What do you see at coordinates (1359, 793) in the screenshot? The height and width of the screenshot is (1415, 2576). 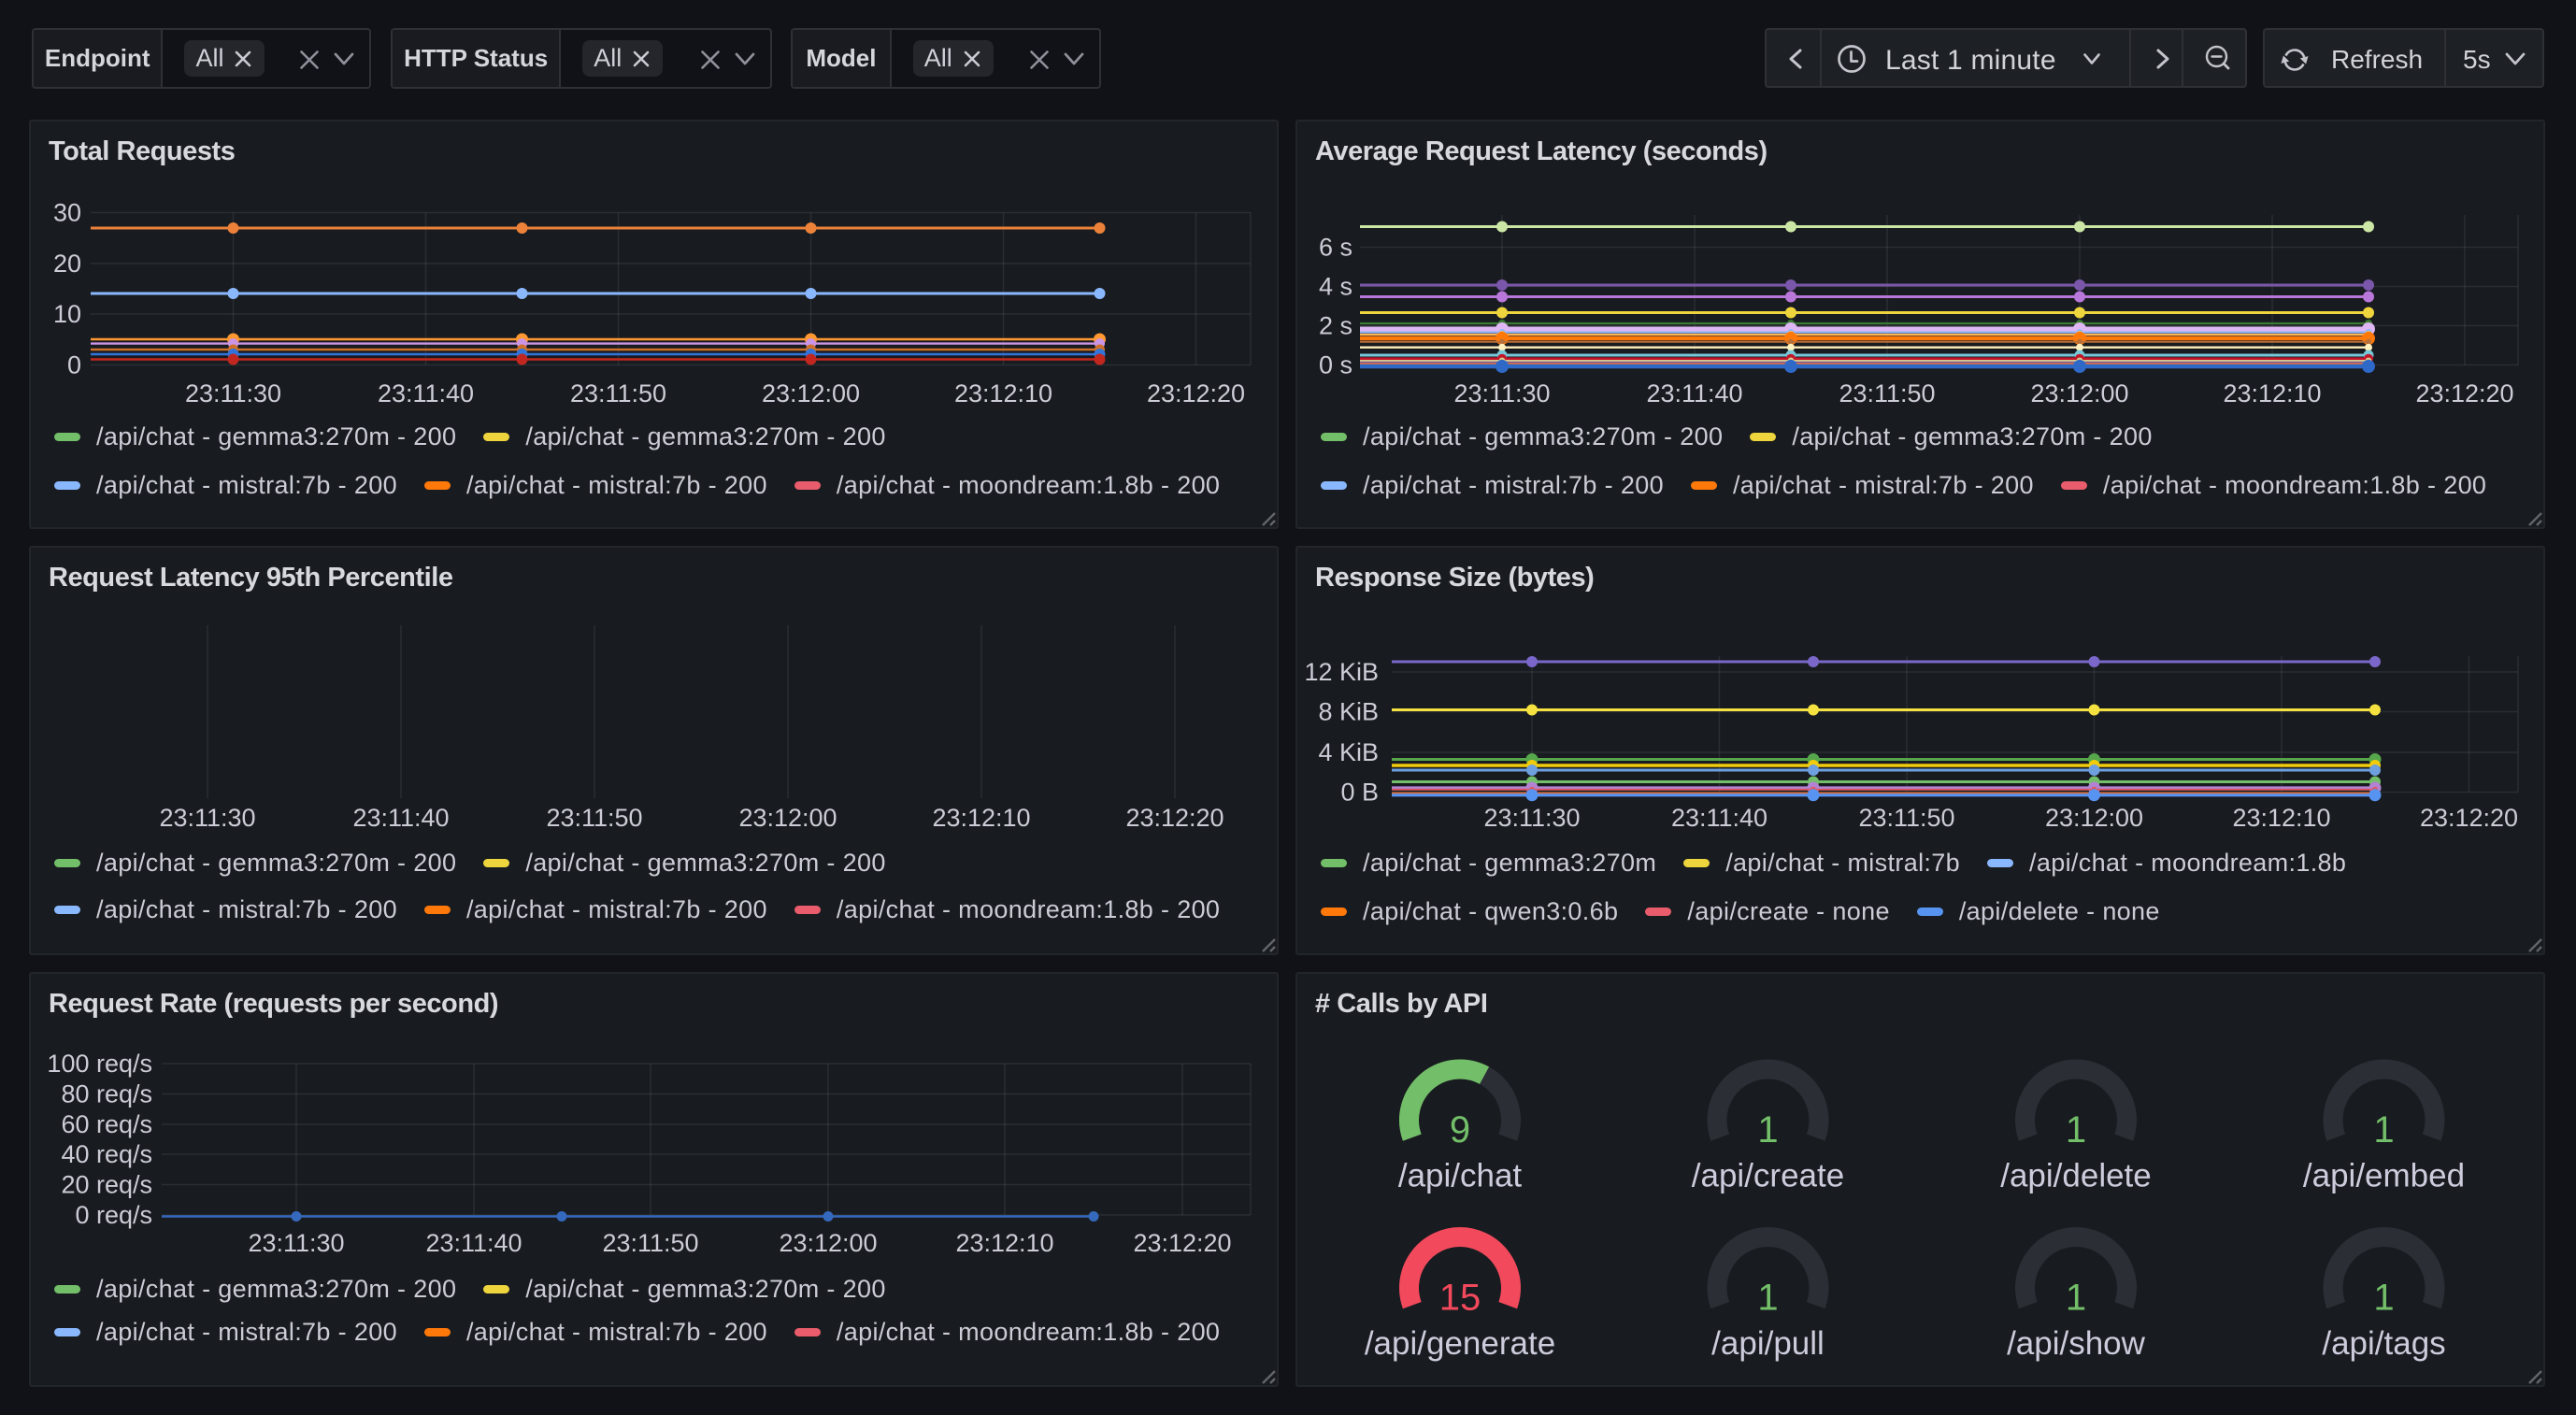 I see `svg-text: 0 B` at bounding box center [1359, 793].